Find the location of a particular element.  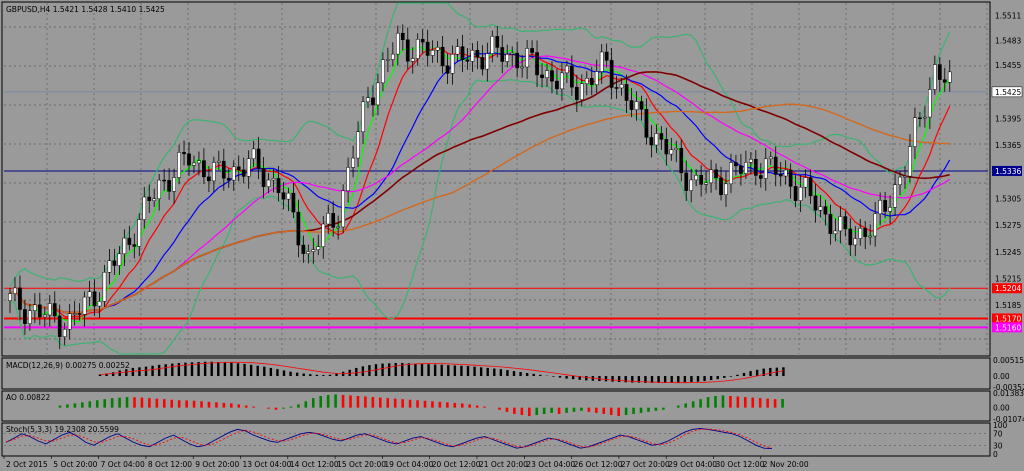

time-tick-label: 21 Oct 20:00 is located at coordinates (503, 464).